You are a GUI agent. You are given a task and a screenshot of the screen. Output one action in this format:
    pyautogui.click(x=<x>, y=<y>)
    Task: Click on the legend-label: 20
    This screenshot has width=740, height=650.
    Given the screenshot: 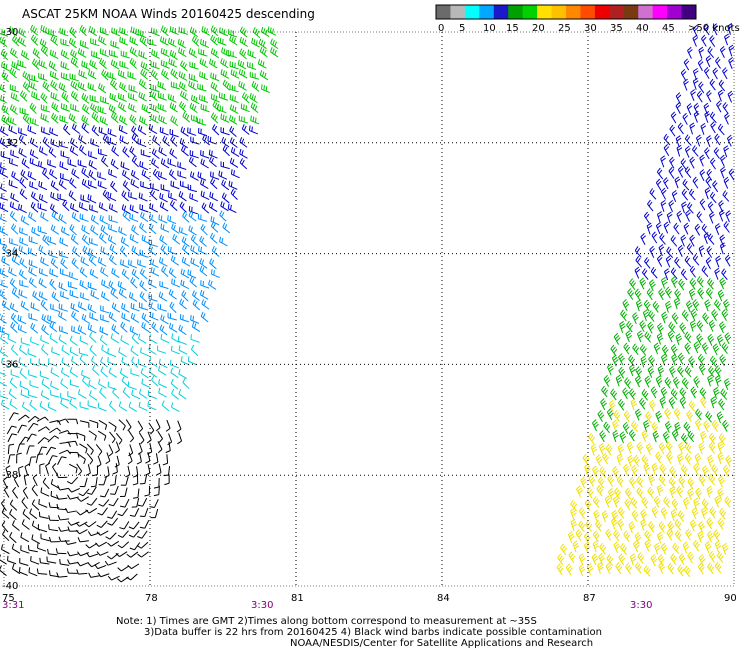 What is the action you would take?
    pyautogui.click(x=538, y=28)
    